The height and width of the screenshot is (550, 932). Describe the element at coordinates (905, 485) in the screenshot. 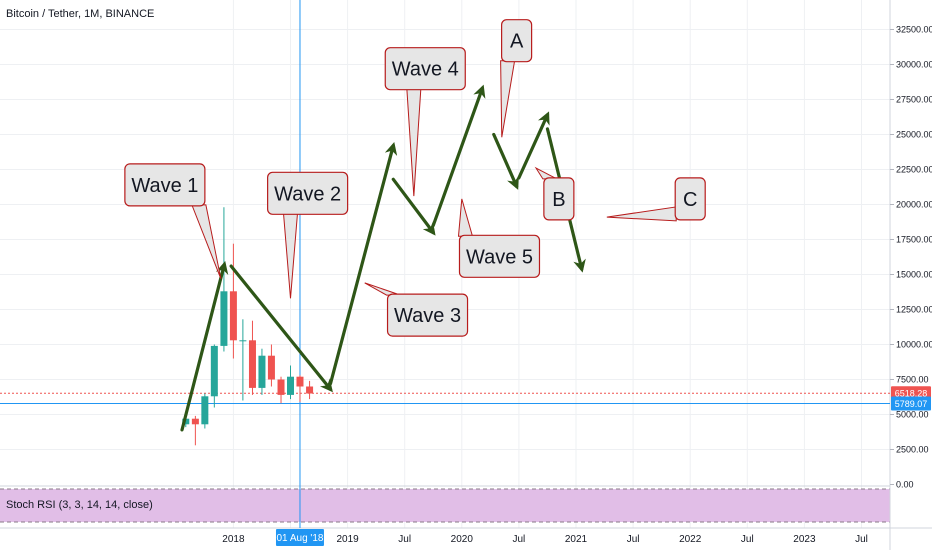

I see `y-tick-label: 0.00` at that location.